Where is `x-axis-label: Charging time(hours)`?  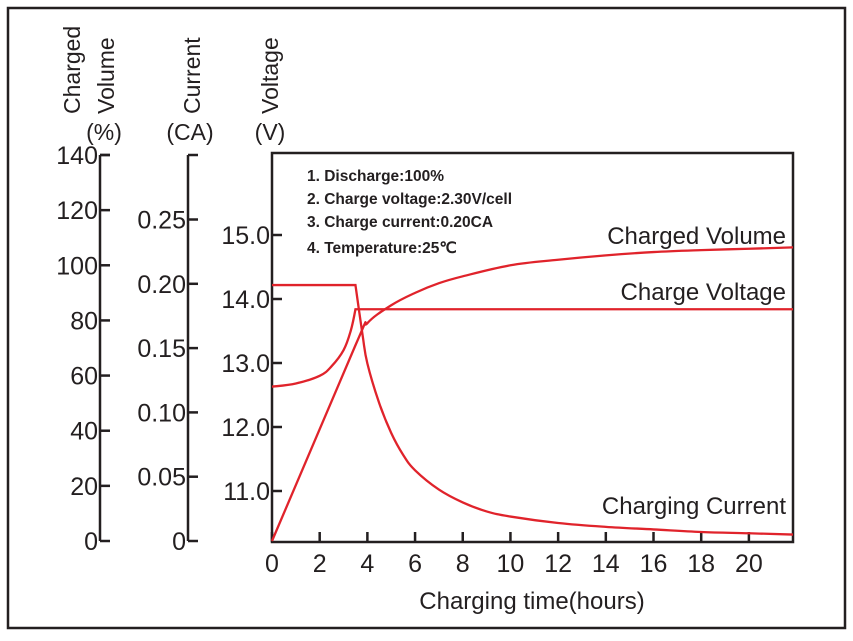
x-axis-label: Charging time(hours) is located at coordinates (531, 601).